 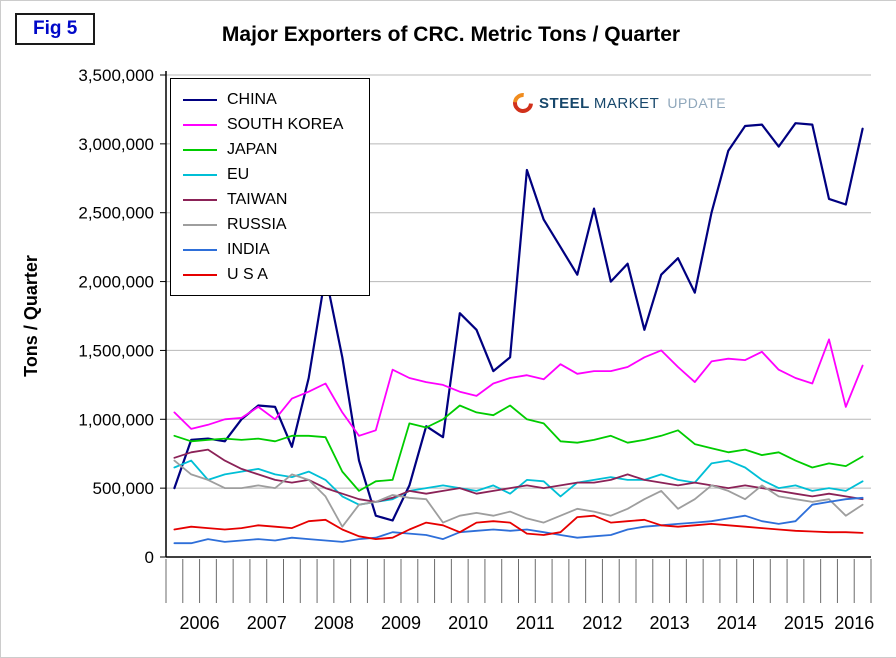 I want to click on y-tick-label: 0, so click(x=149, y=557).